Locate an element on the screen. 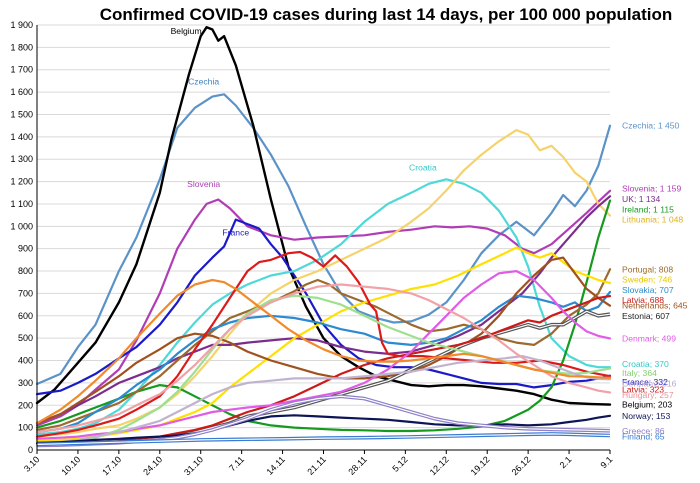  inline-series-label: France is located at coordinates (235, 232).